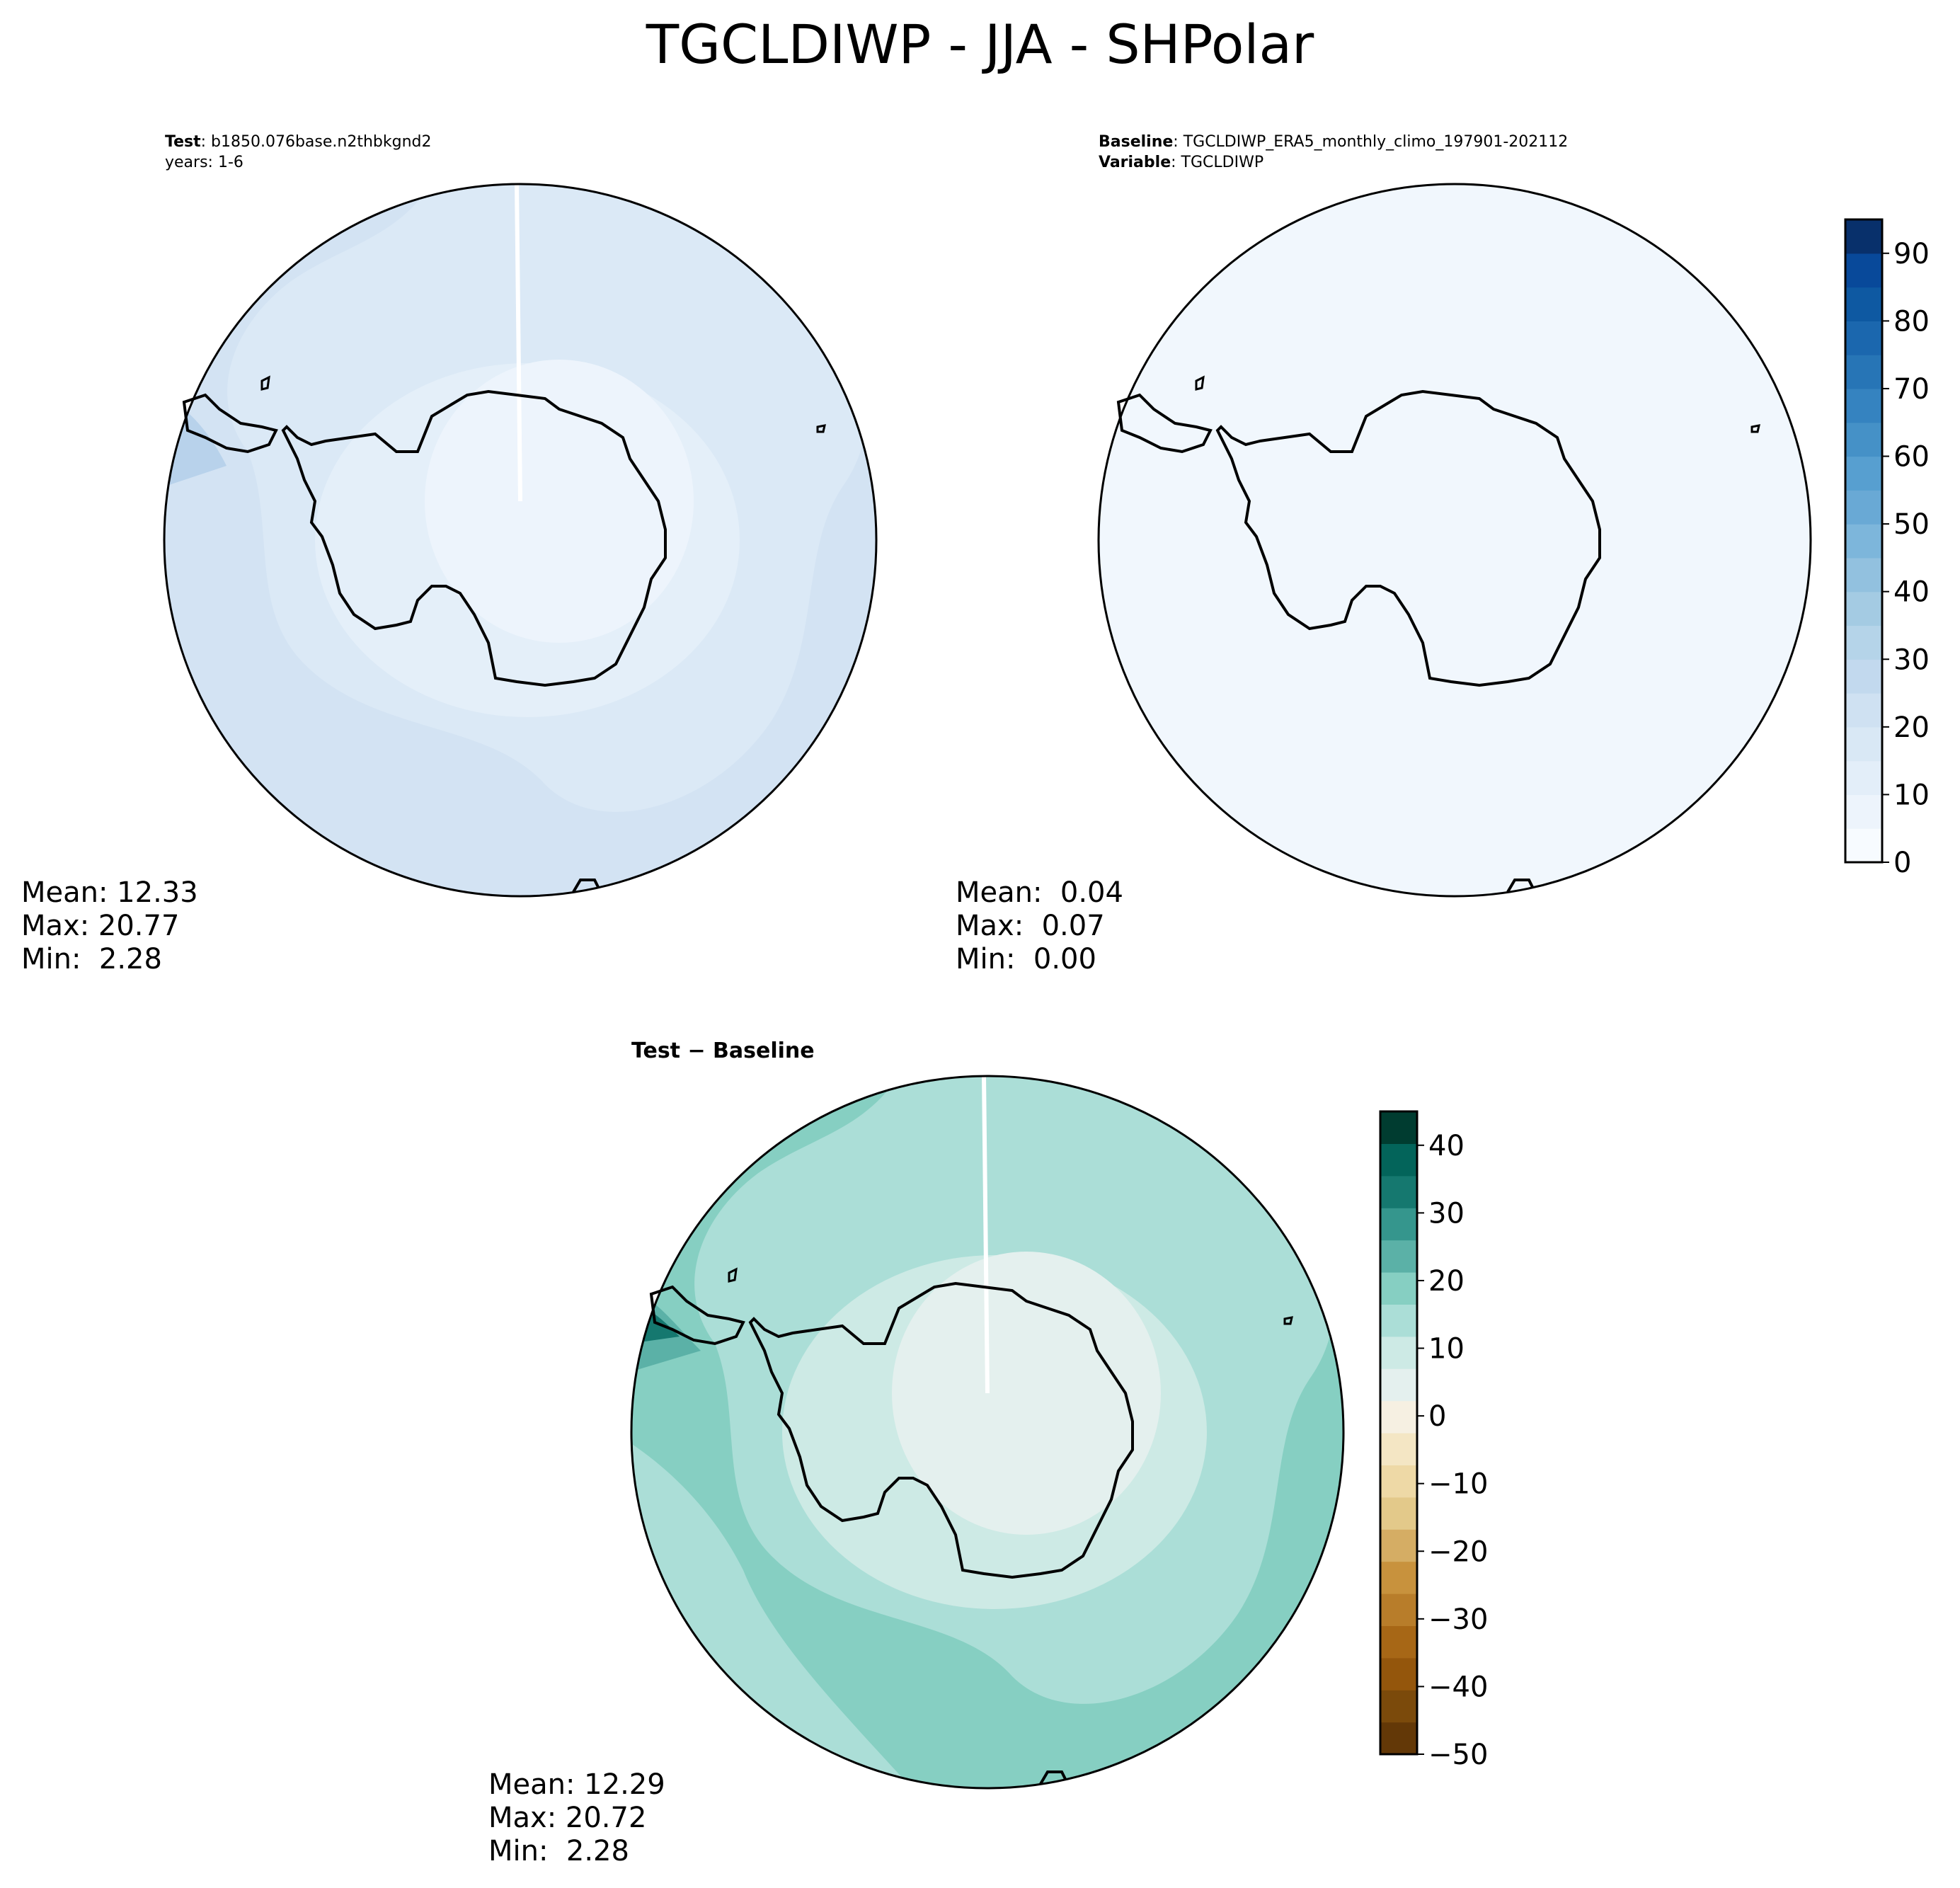  I want to click on diff-colorbar-frame, so click(1399, 1433).